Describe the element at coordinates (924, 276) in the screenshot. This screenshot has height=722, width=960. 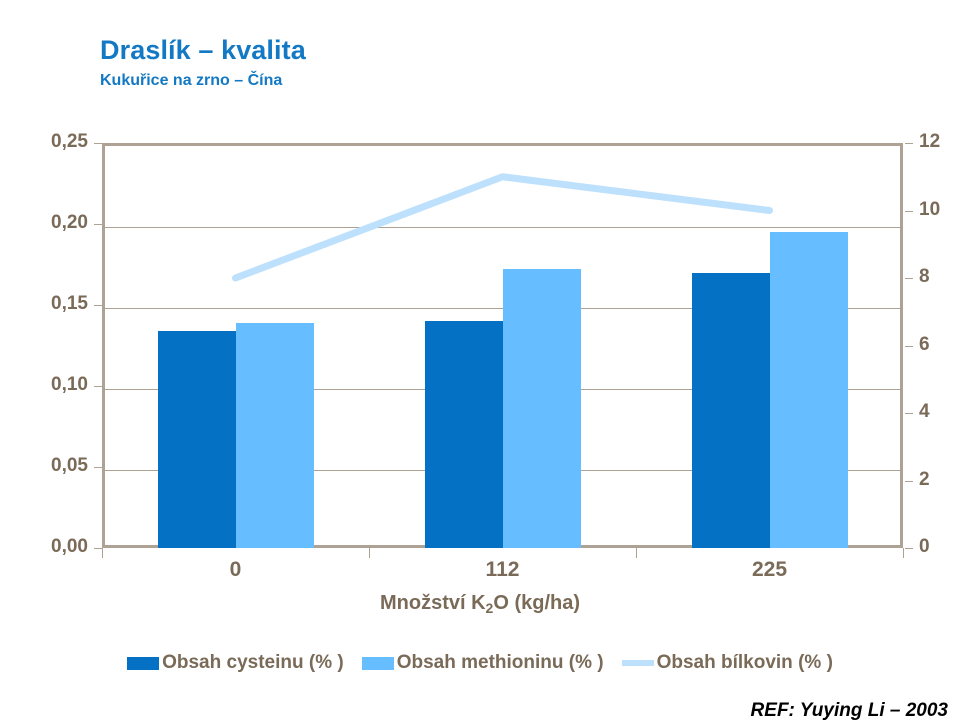
I see `y-axis-label-right: 8` at that location.